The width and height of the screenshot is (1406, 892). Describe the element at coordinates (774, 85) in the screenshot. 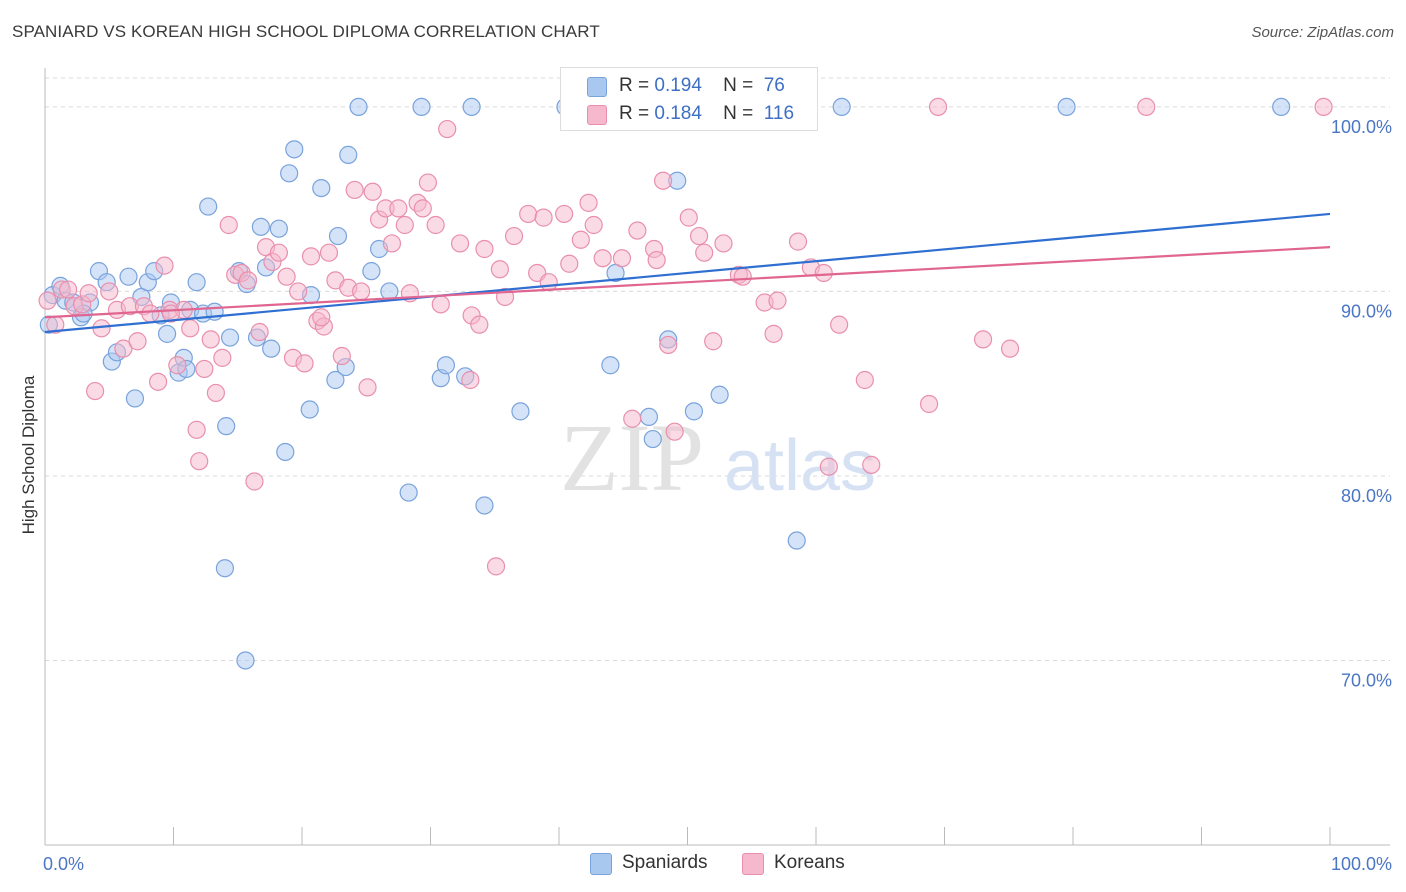

I see `n-value: 76` at that location.